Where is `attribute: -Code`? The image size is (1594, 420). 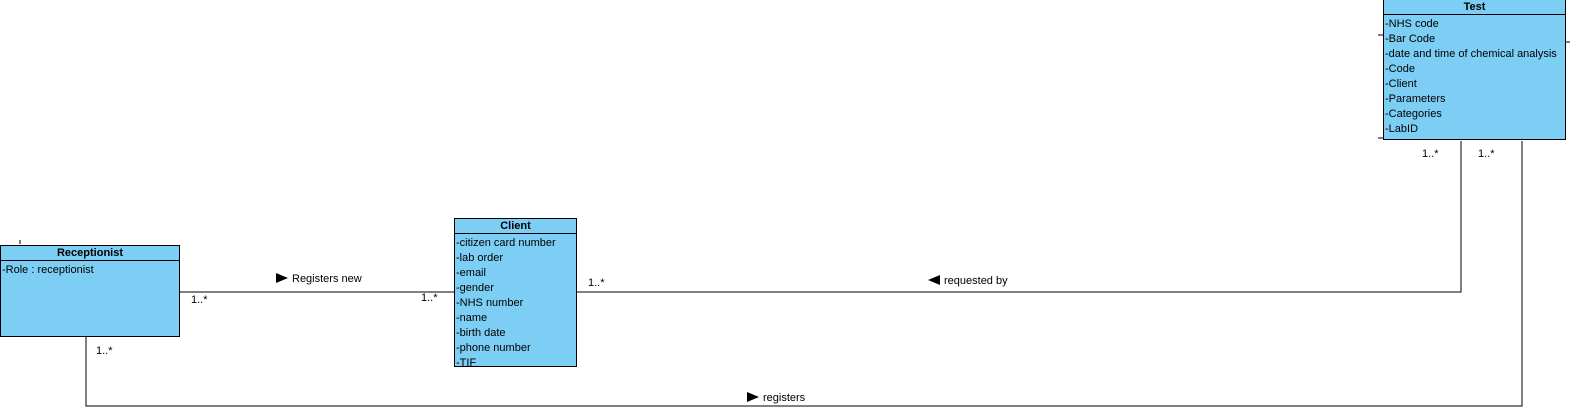
attribute: -Code is located at coordinates (1400, 69).